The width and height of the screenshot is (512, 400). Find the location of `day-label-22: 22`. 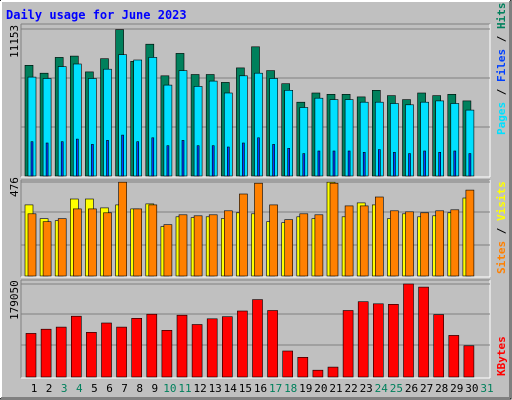

day-label-22: 22 is located at coordinates (350, 388).